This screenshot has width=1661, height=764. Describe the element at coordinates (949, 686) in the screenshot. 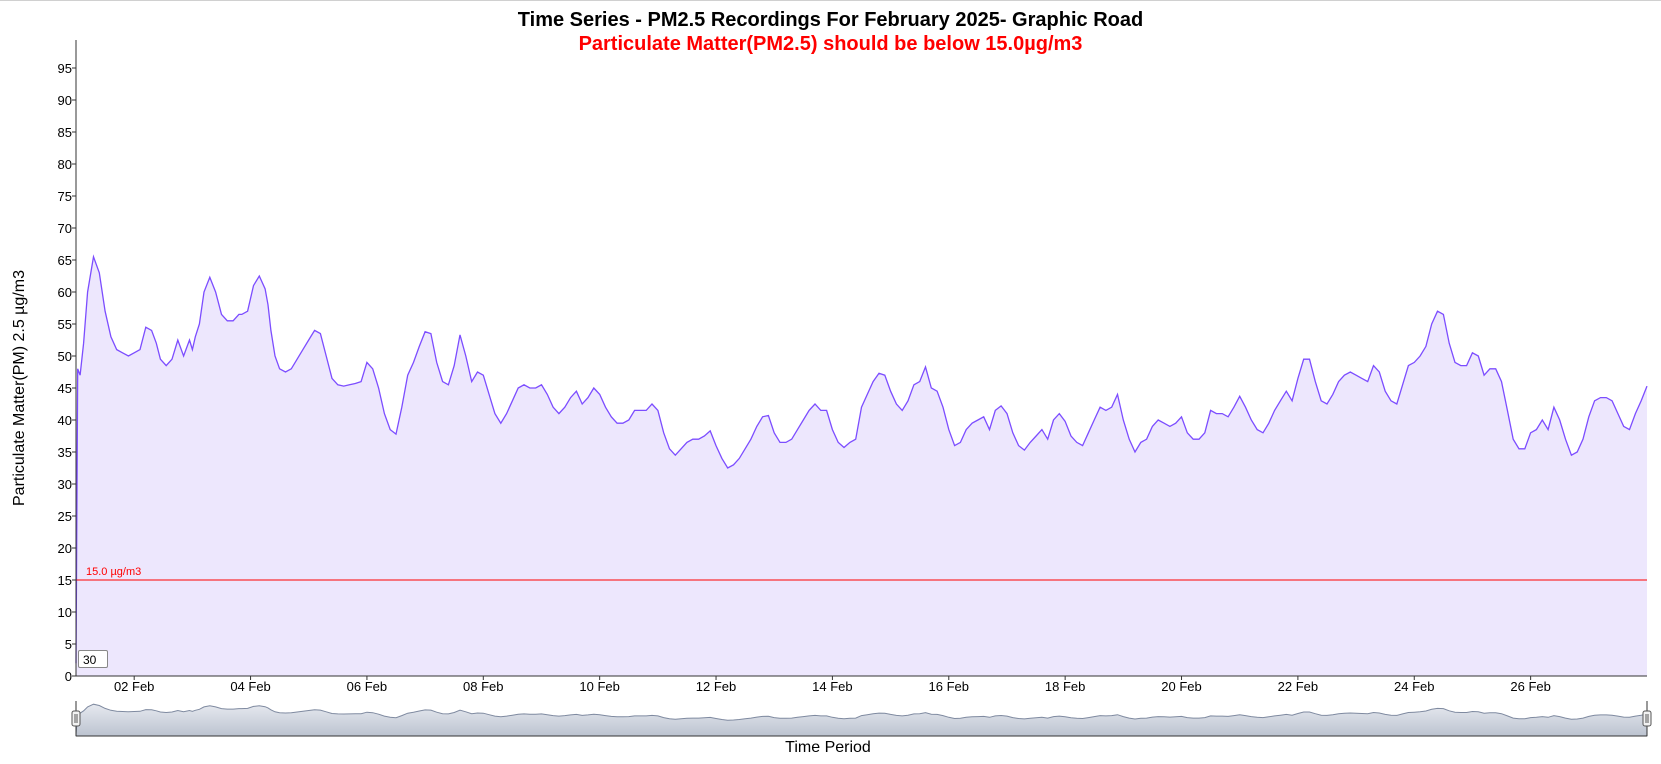

I see `x-tick-label: 16 Feb` at that location.